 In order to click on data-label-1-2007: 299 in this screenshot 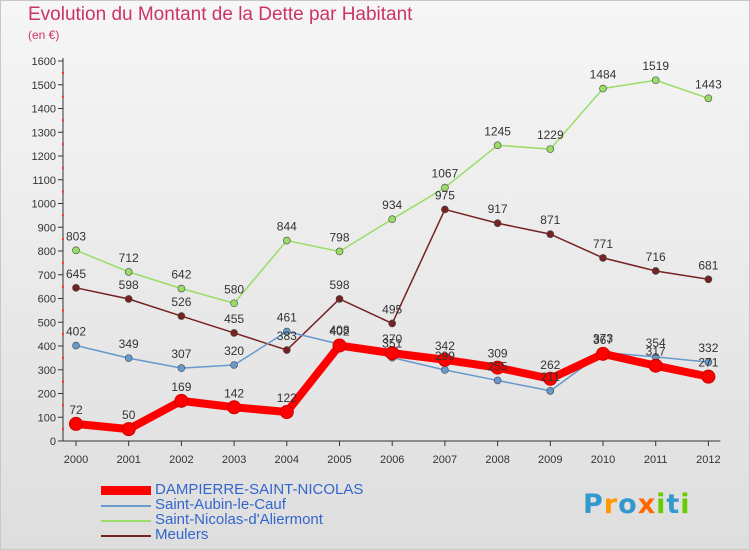, I will do `click(445, 356)`.